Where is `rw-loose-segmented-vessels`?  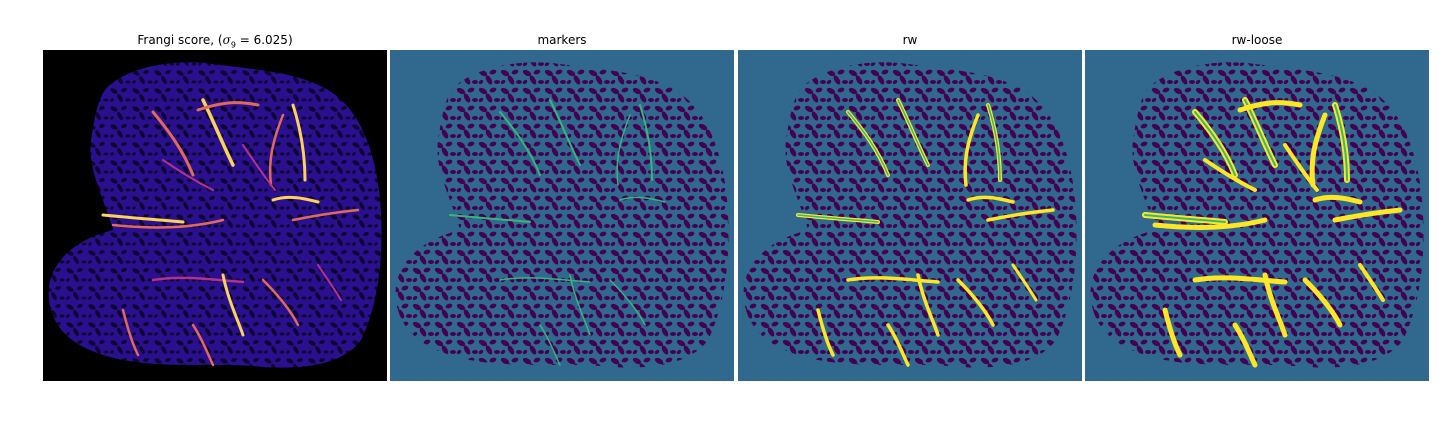
rw-loose-segmented-vessels is located at coordinates (1272, 232).